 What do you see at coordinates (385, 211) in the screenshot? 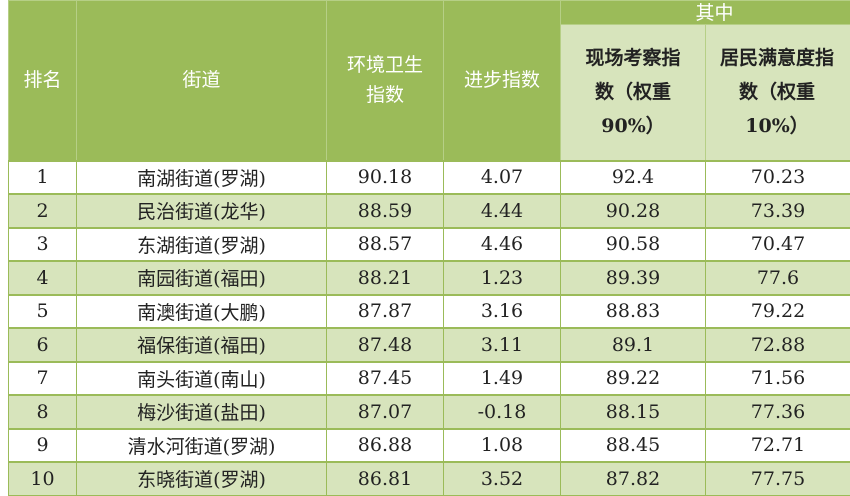
I see `cell-env: 88.59` at bounding box center [385, 211].